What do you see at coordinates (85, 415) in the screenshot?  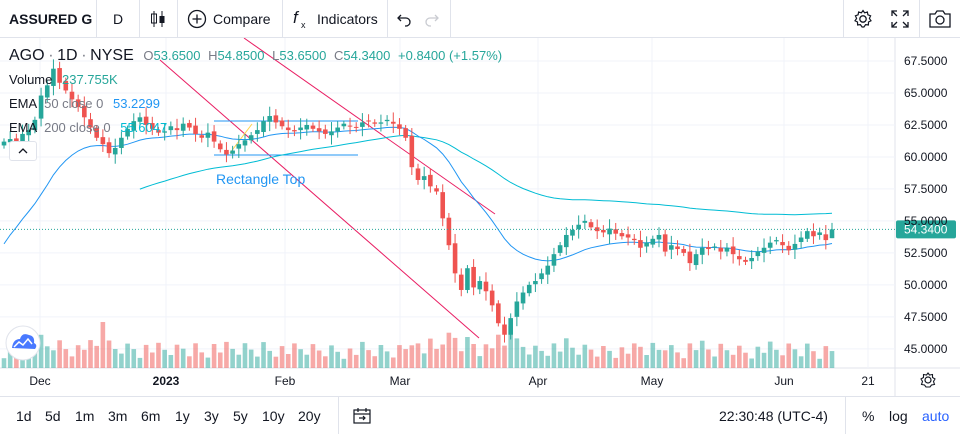 I see `range-button-1m: 1m` at bounding box center [85, 415].